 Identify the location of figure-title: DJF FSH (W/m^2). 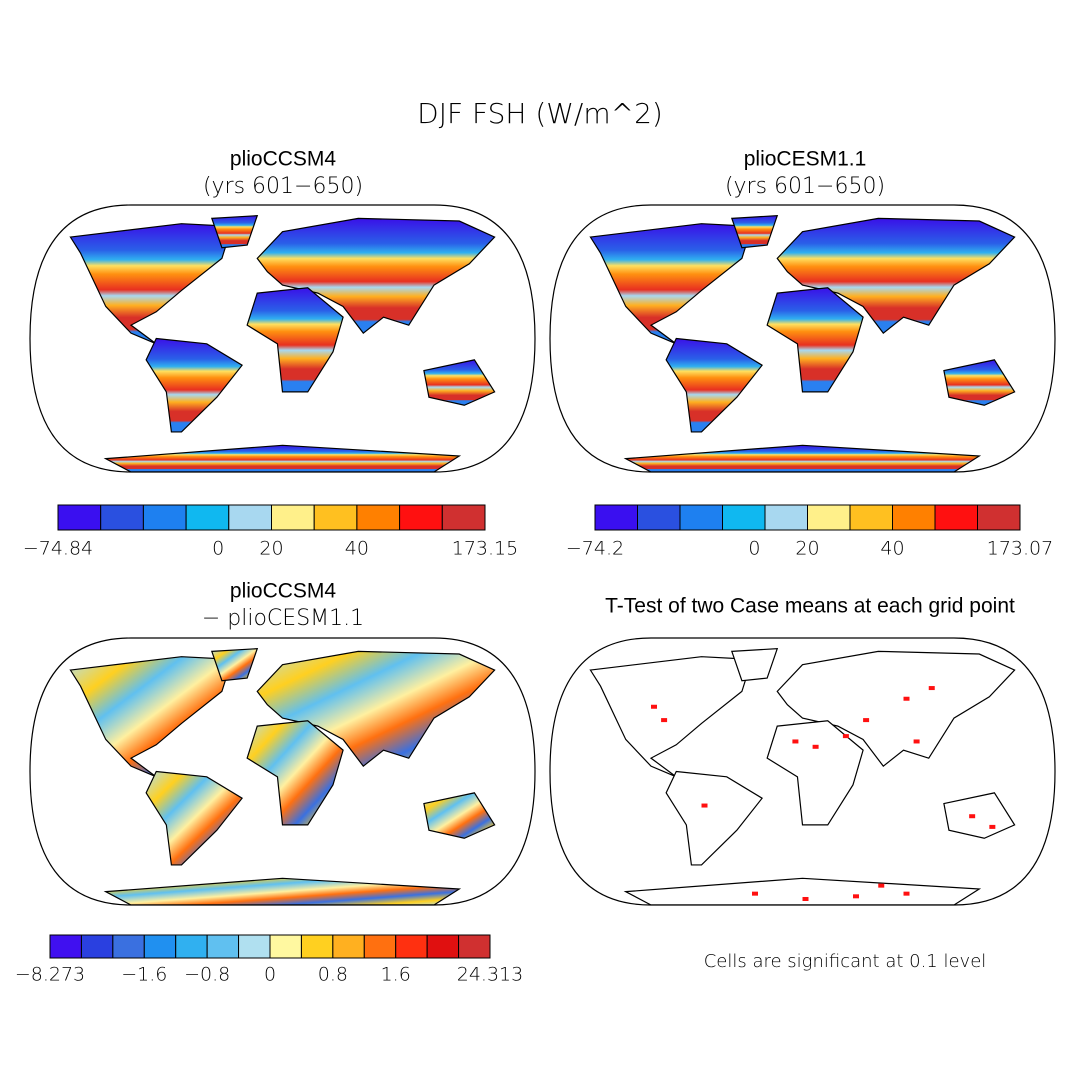
(540, 113).